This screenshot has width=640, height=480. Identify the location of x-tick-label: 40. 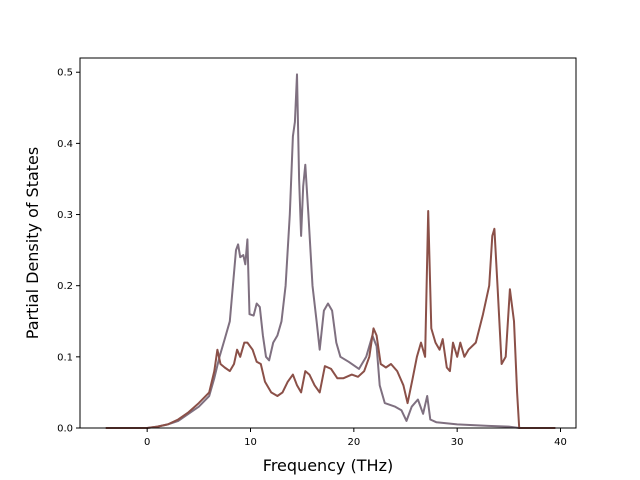
(560, 442).